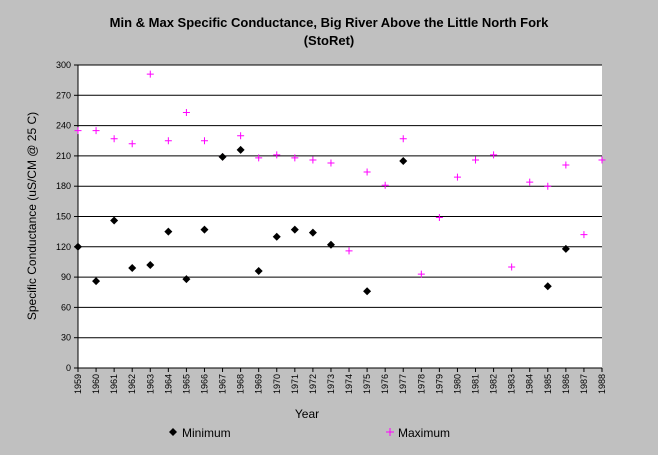 This screenshot has width=658, height=455. Describe the element at coordinates (307, 414) in the screenshot. I see `x-axis-label: Year` at that location.